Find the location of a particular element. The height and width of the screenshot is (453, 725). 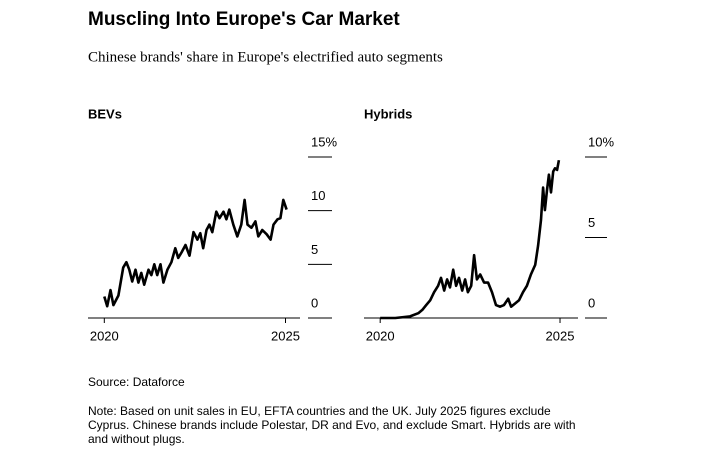

y-tick-label: 10 is located at coordinates (318, 195).